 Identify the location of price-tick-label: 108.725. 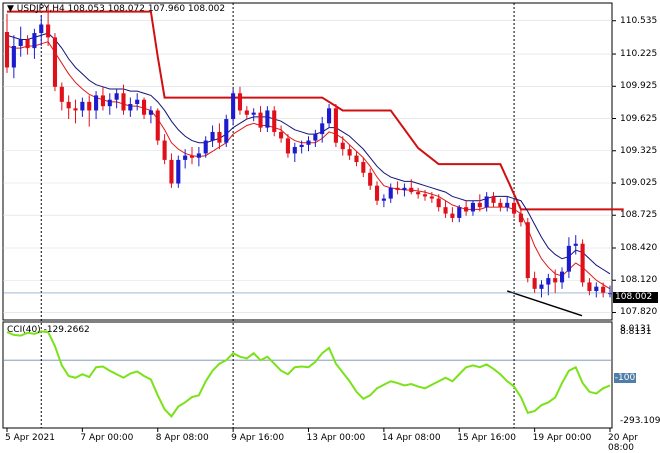
(639, 215).